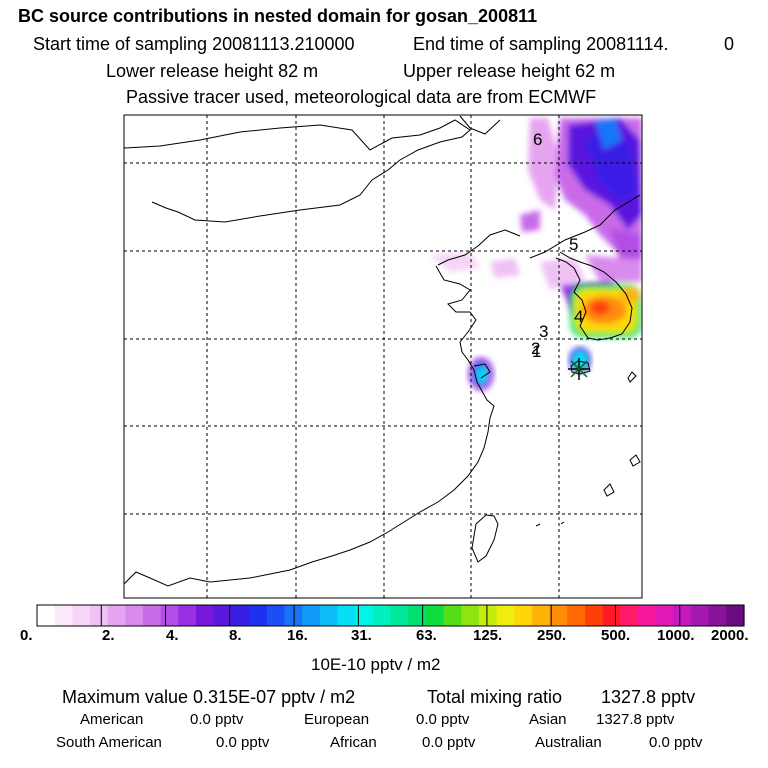 This screenshot has width=768, height=768. I want to click on start-time-label: Start time of sampling 20081113.210000, so click(194, 44).